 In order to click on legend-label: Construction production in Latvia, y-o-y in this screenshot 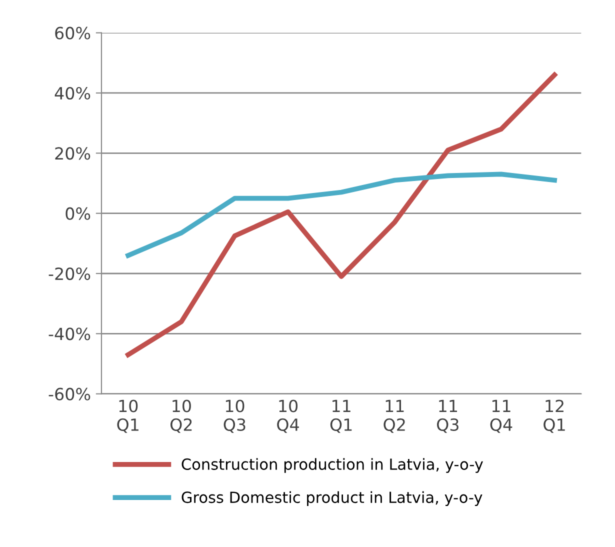, I will do `click(332, 465)`.